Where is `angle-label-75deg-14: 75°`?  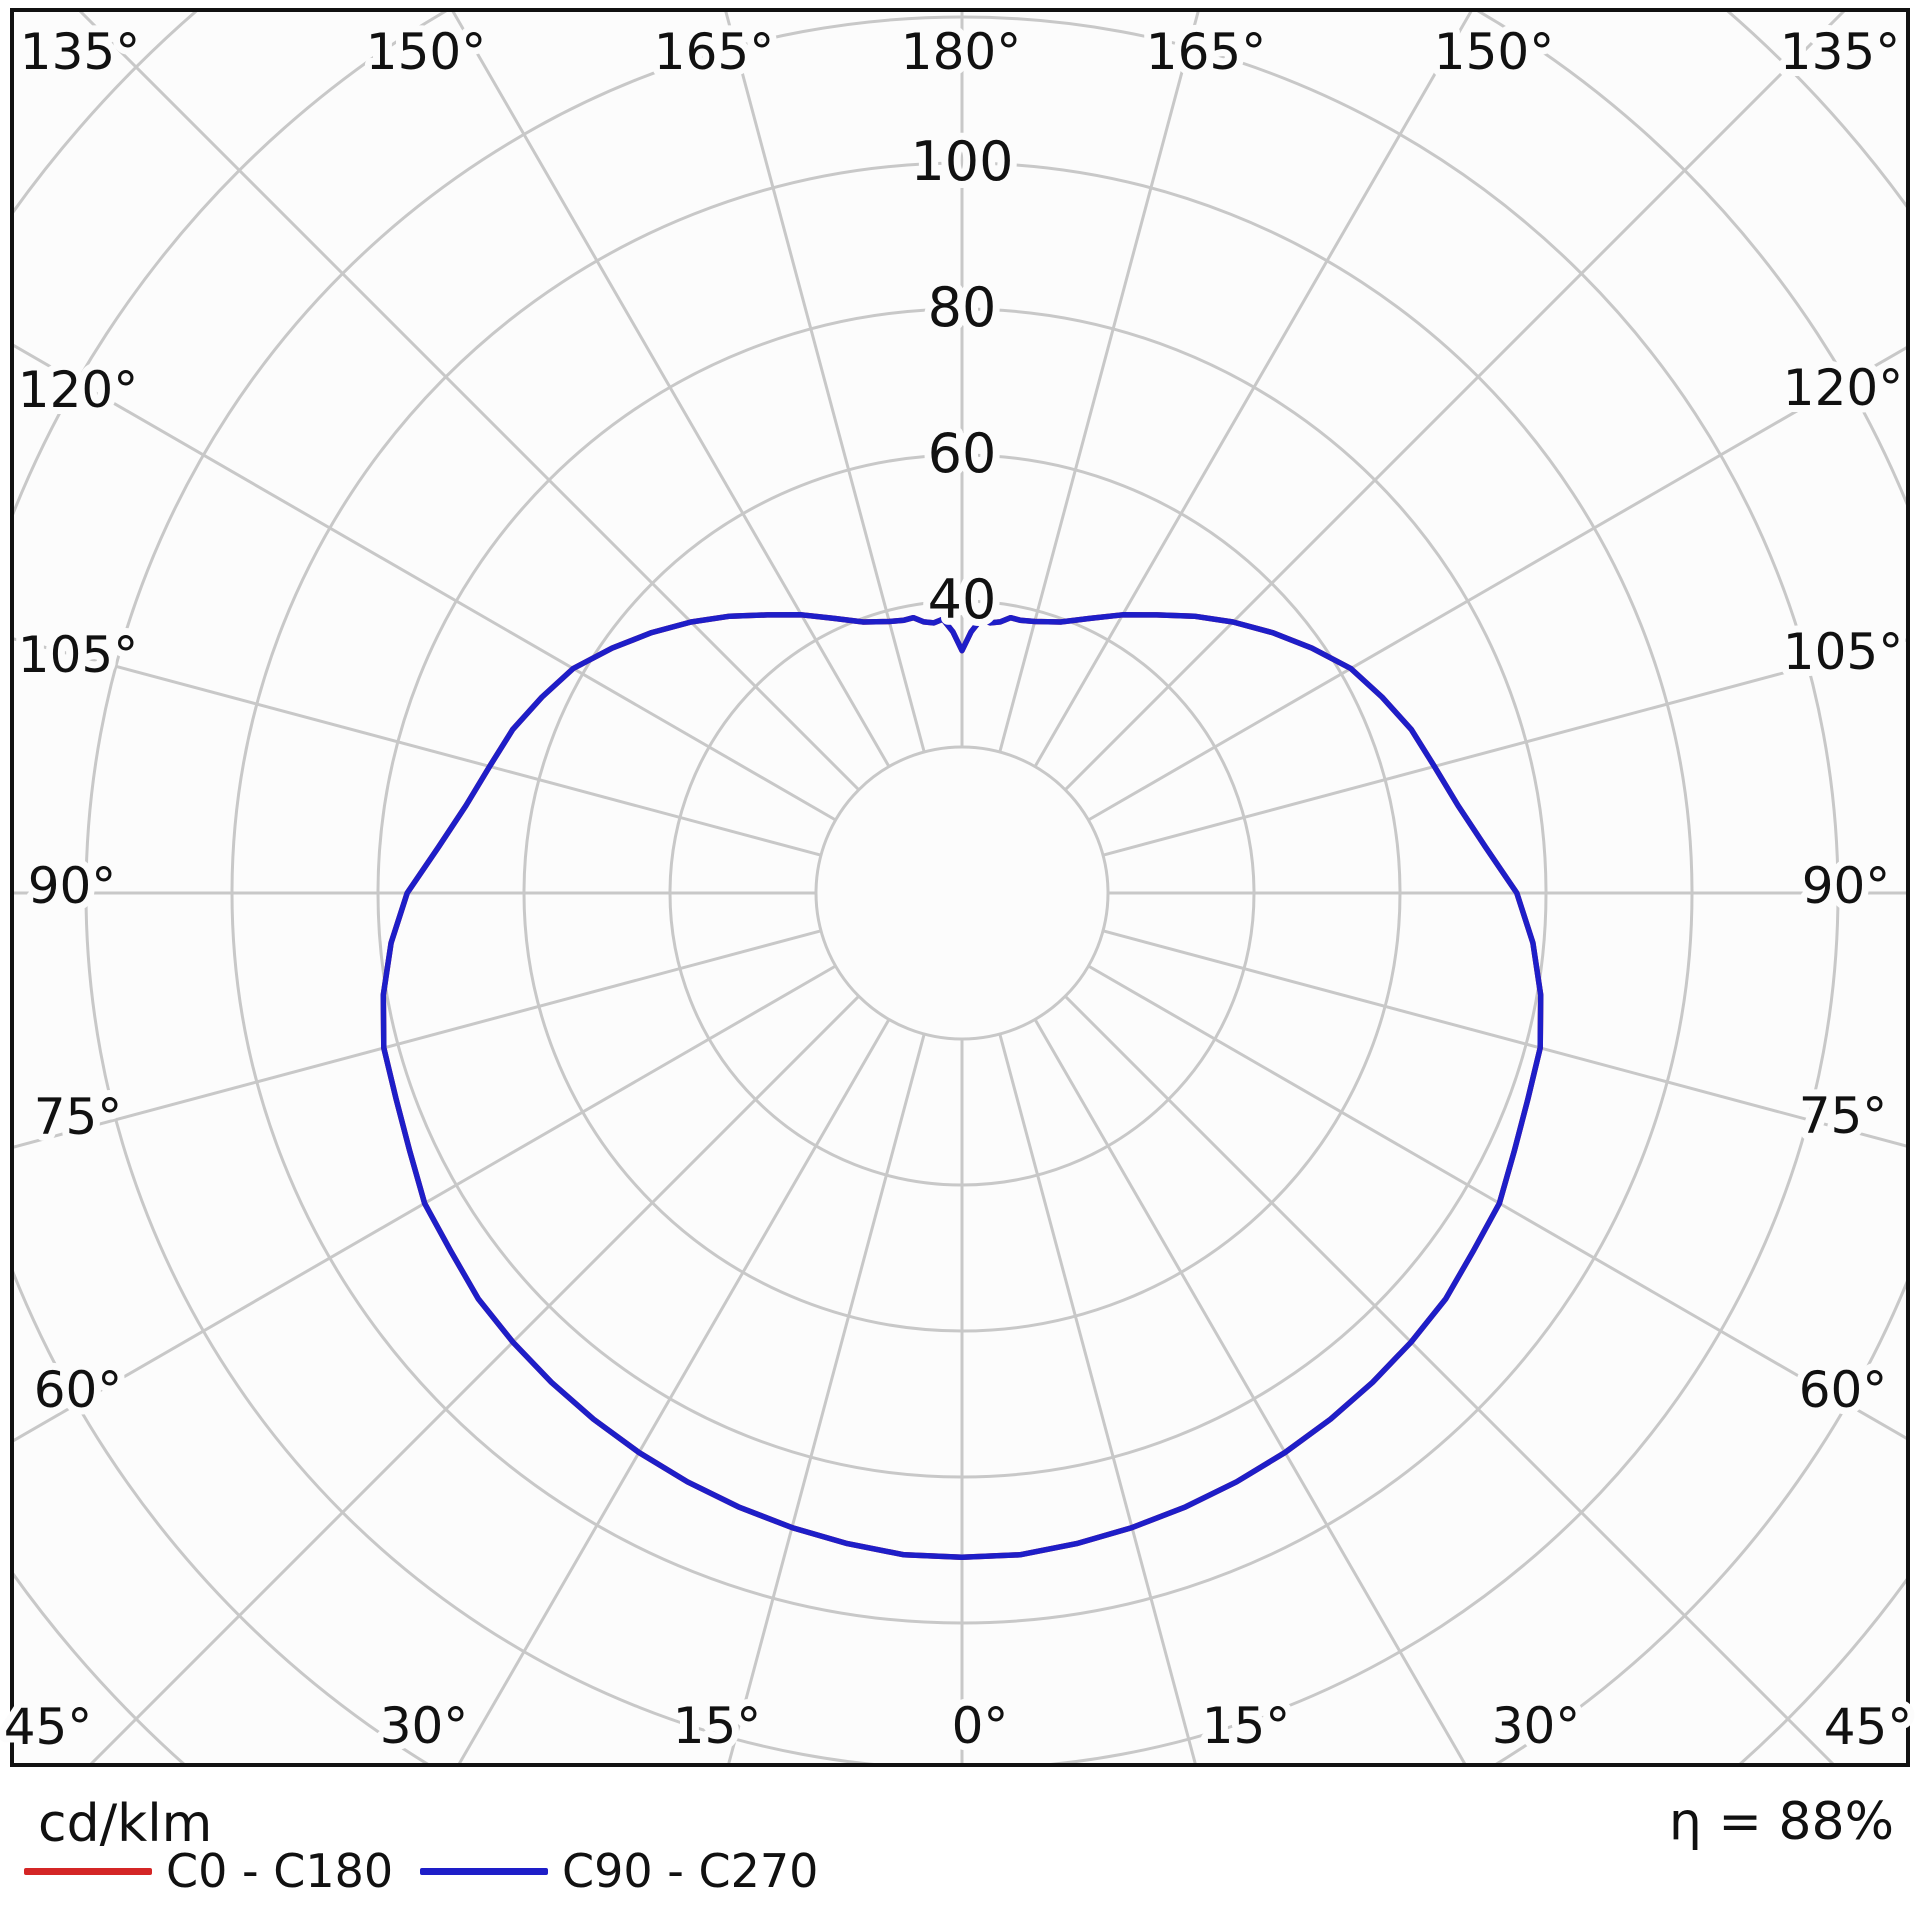
angle-label-75deg-14: 75° is located at coordinates (1843, 1116).